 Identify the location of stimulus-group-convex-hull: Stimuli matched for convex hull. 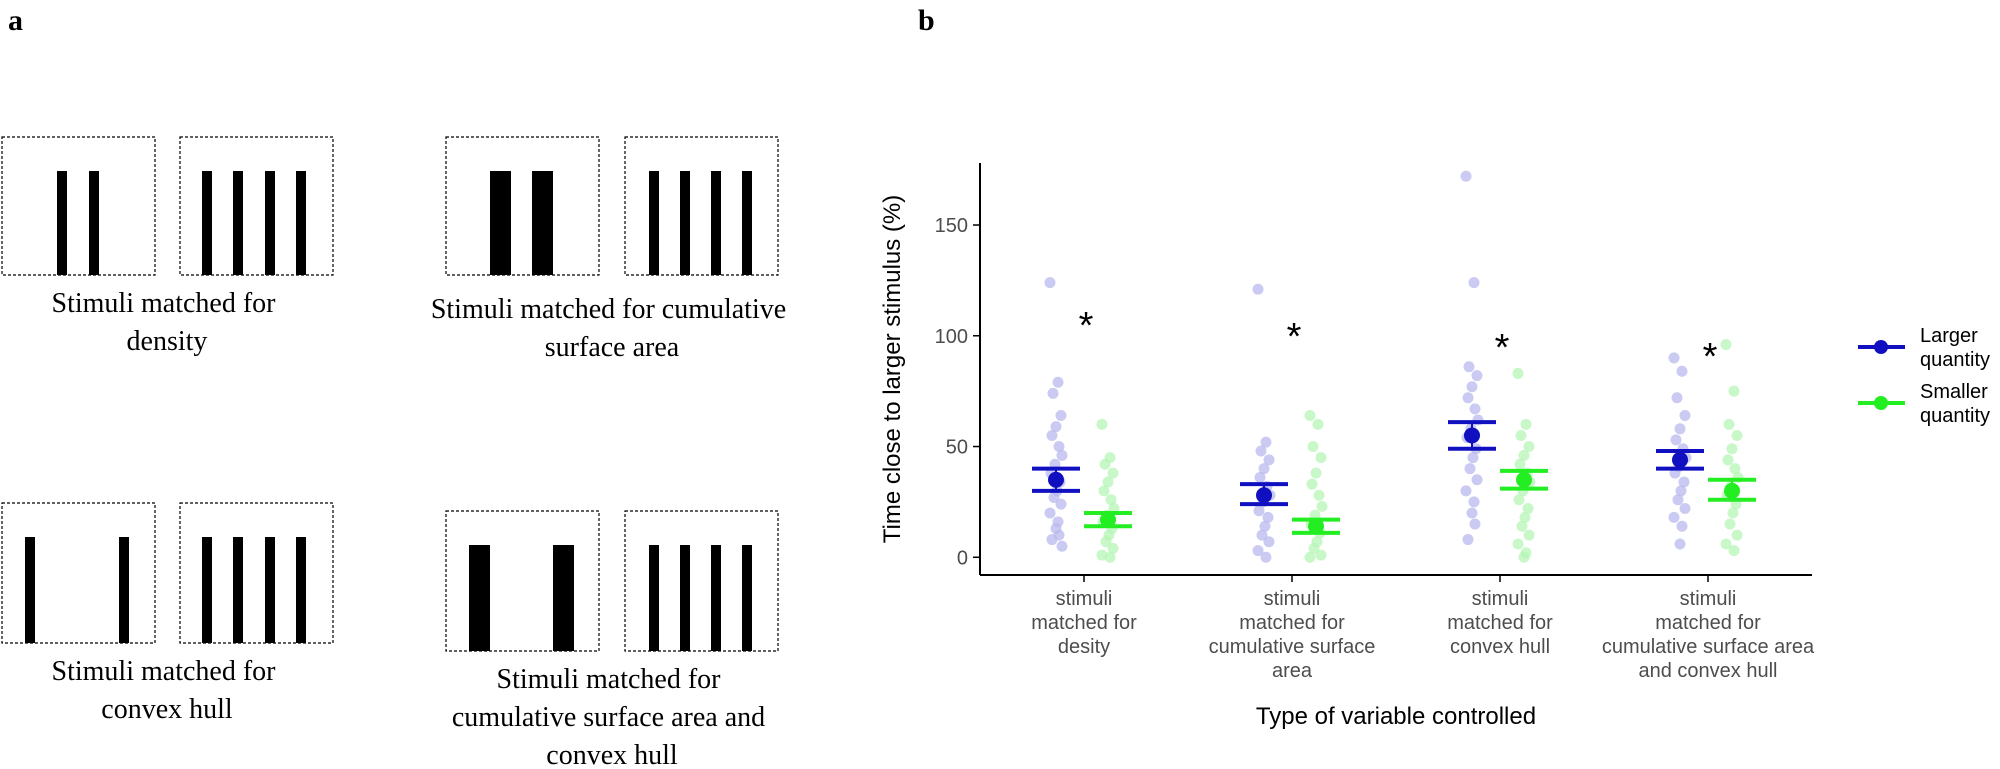
(167, 613).